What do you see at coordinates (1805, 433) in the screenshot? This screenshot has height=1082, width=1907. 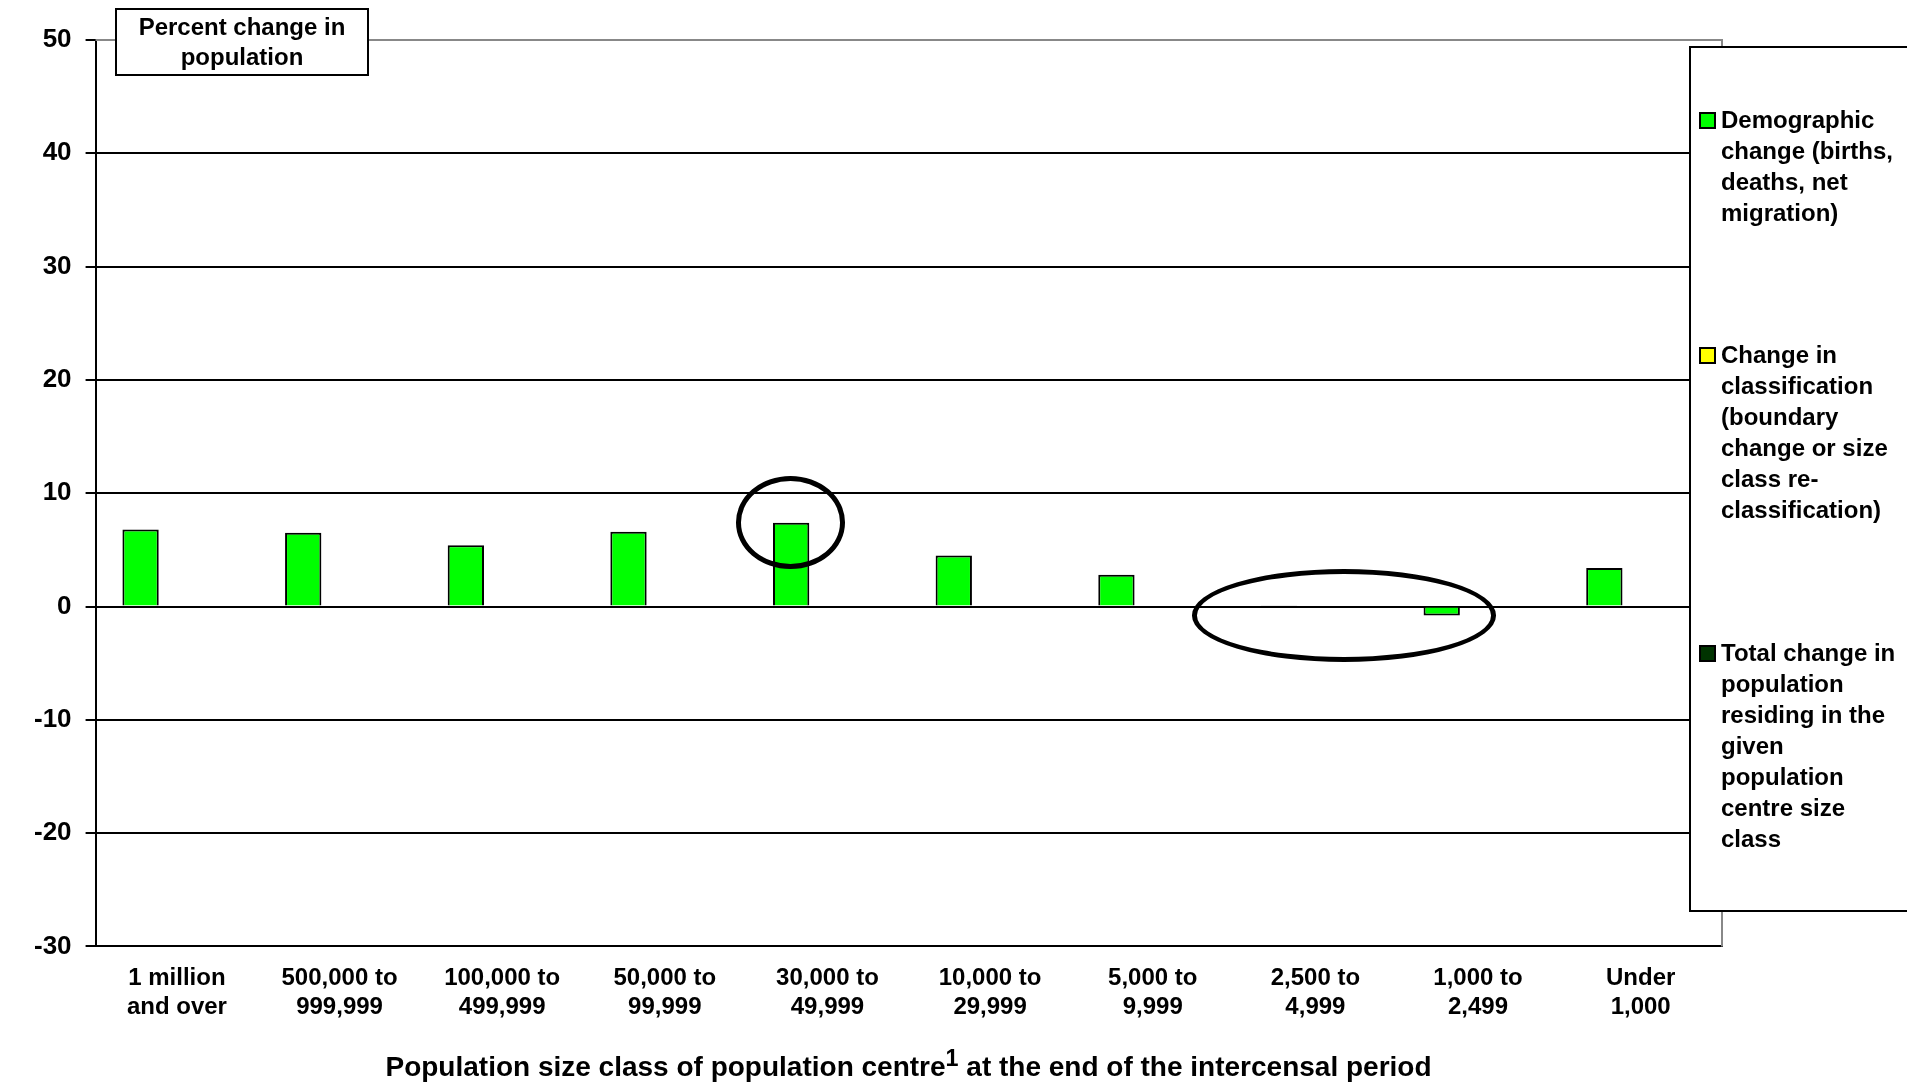 I see `legend-label: Change in classification (boundary change or size class re-classification)` at bounding box center [1805, 433].